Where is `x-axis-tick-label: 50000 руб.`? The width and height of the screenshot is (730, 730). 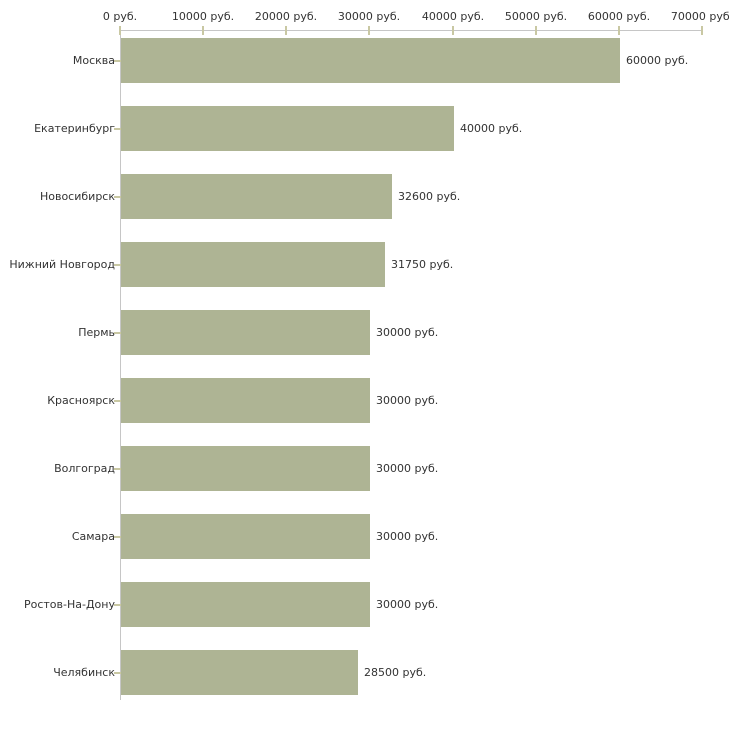 x-axis-tick-label: 50000 руб. is located at coordinates (536, 16).